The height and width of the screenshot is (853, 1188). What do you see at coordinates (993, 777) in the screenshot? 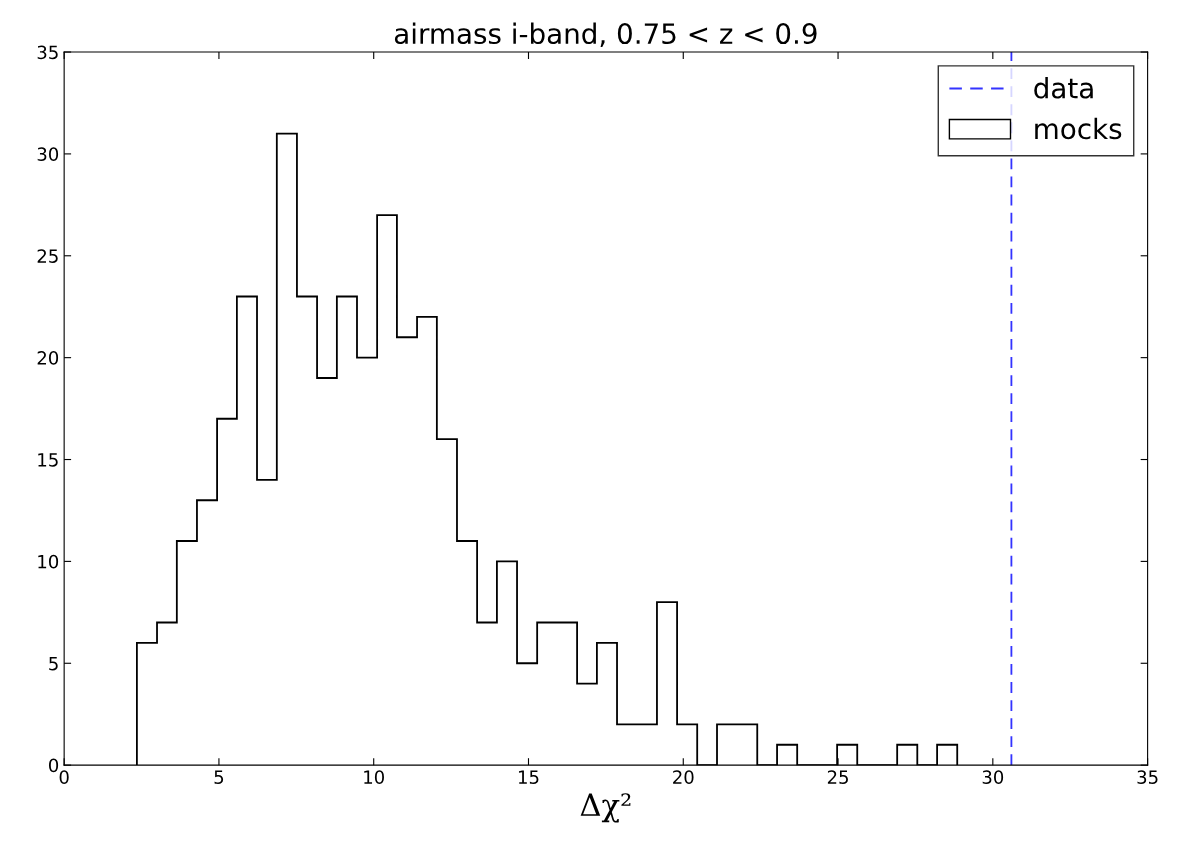
I see `x-tick-label: 30` at bounding box center [993, 777].